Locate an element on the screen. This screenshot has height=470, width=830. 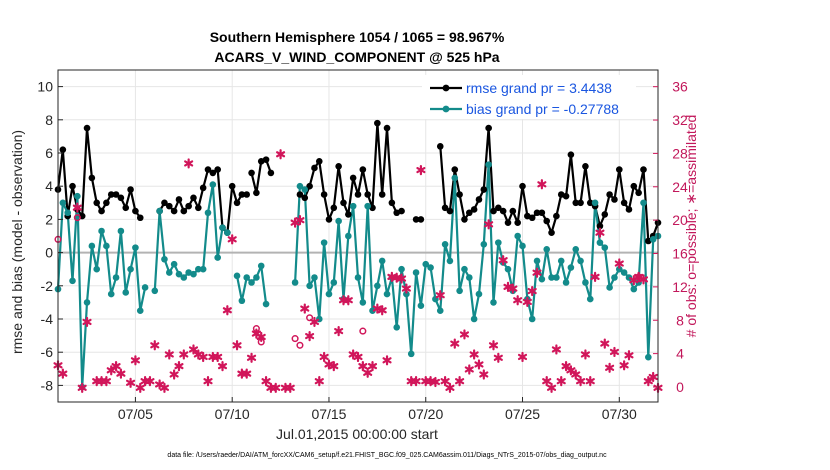
x-axis-label: Jul.01,2015 00:00:00 start is located at coordinates (357, 434).